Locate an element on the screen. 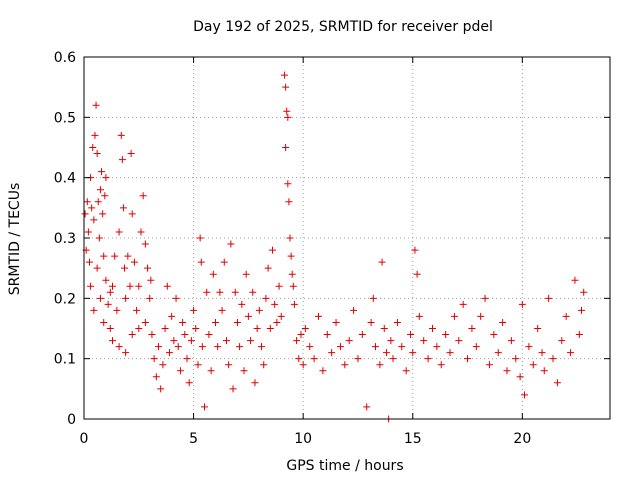 This screenshot has width=640, height=480. y-axis-label: SRMTID / TECUs is located at coordinates (15, 239).